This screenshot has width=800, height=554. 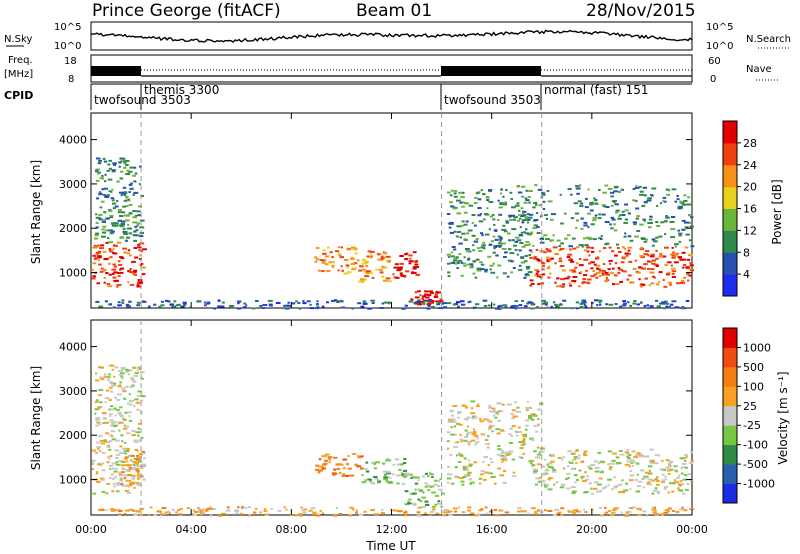 What do you see at coordinates (492, 100) in the screenshot?
I see `cpid-mode-3: twofsound 3503` at bounding box center [492, 100].